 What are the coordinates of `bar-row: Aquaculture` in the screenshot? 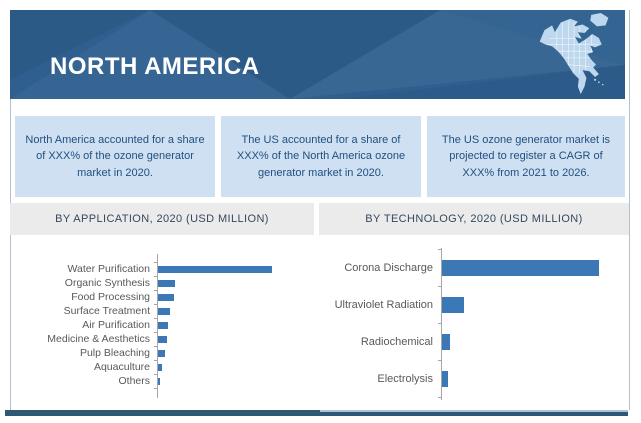 It's located at (162, 367).